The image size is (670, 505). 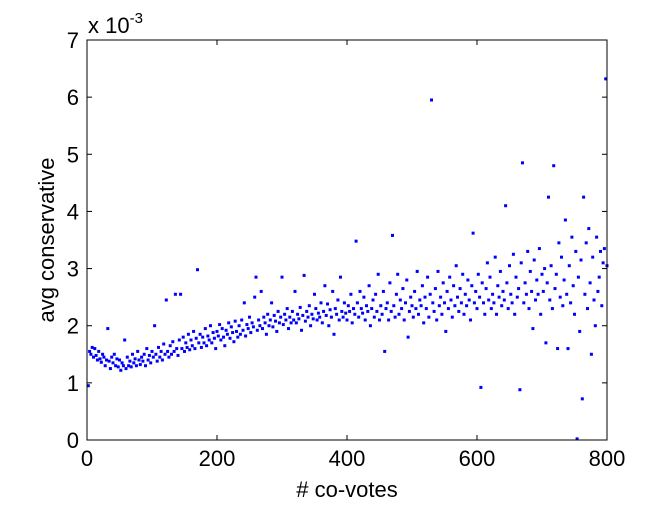 I want to click on y-tick-label: 6, so click(x=73, y=97).